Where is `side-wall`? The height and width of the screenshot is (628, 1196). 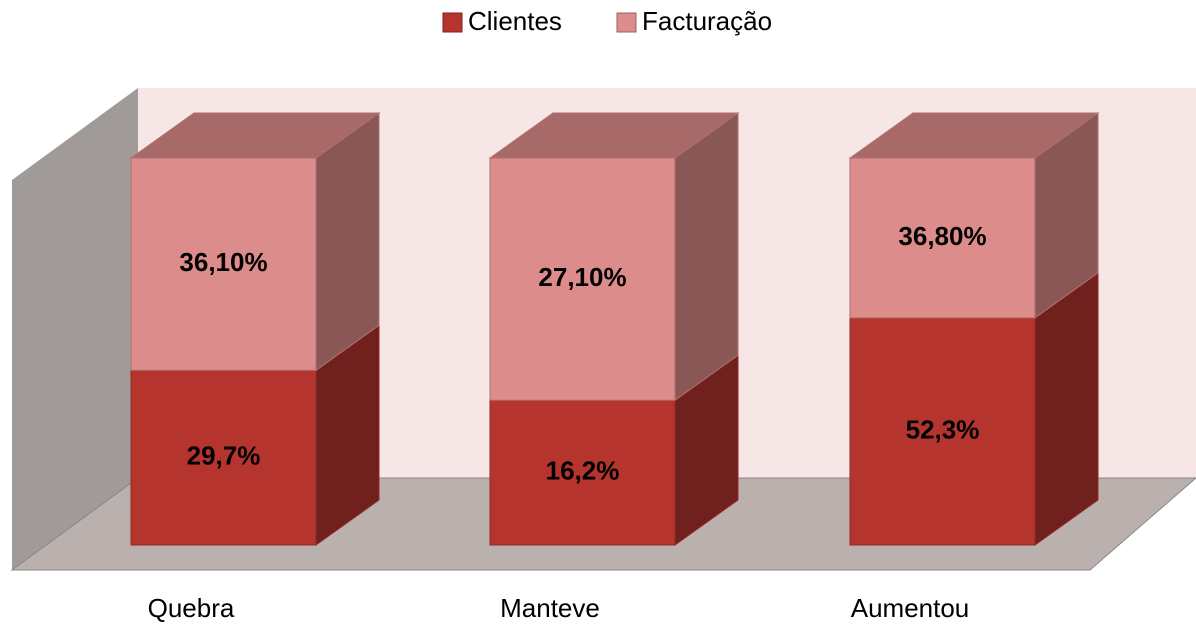 side-wall is located at coordinates (75, 329).